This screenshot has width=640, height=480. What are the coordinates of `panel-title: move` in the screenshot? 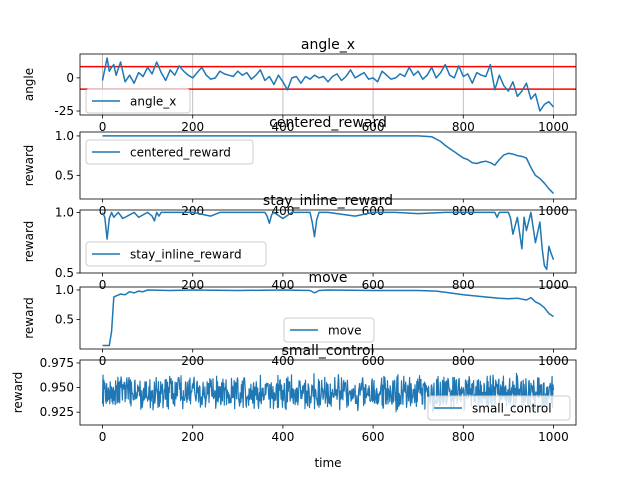 It's located at (327, 278).